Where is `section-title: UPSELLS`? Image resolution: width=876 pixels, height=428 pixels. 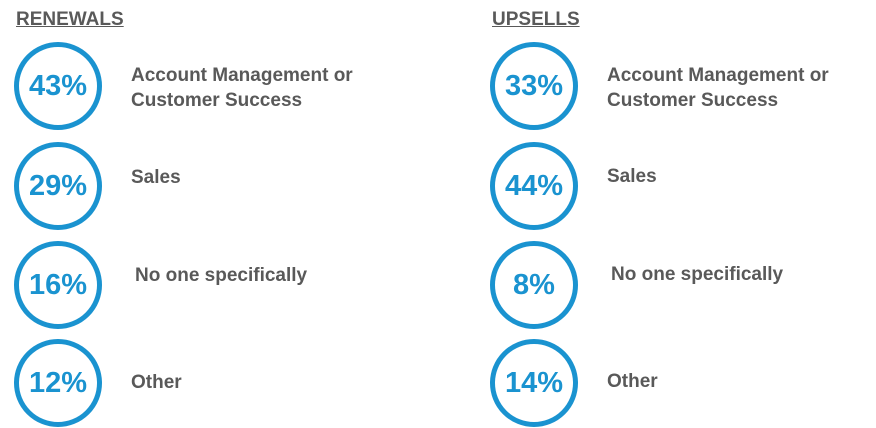 section-title: UPSELLS is located at coordinates (536, 19).